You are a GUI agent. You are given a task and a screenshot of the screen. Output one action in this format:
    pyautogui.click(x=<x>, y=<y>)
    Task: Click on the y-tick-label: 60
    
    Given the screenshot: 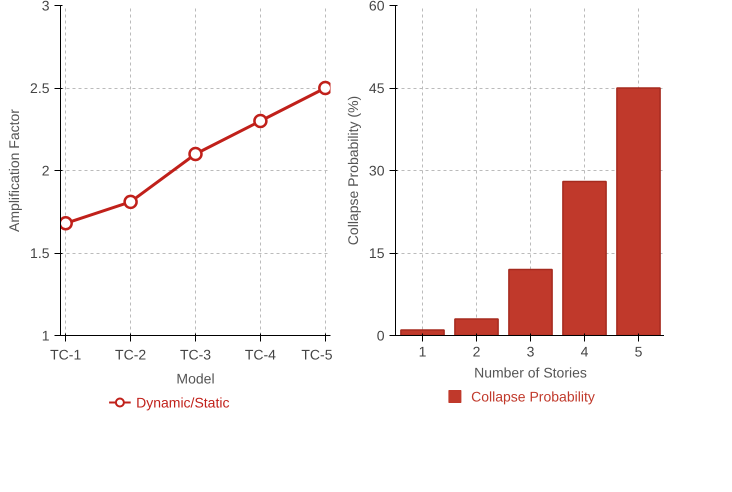 What is the action you would take?
    pyautogui.click(x=376, y=7)
    